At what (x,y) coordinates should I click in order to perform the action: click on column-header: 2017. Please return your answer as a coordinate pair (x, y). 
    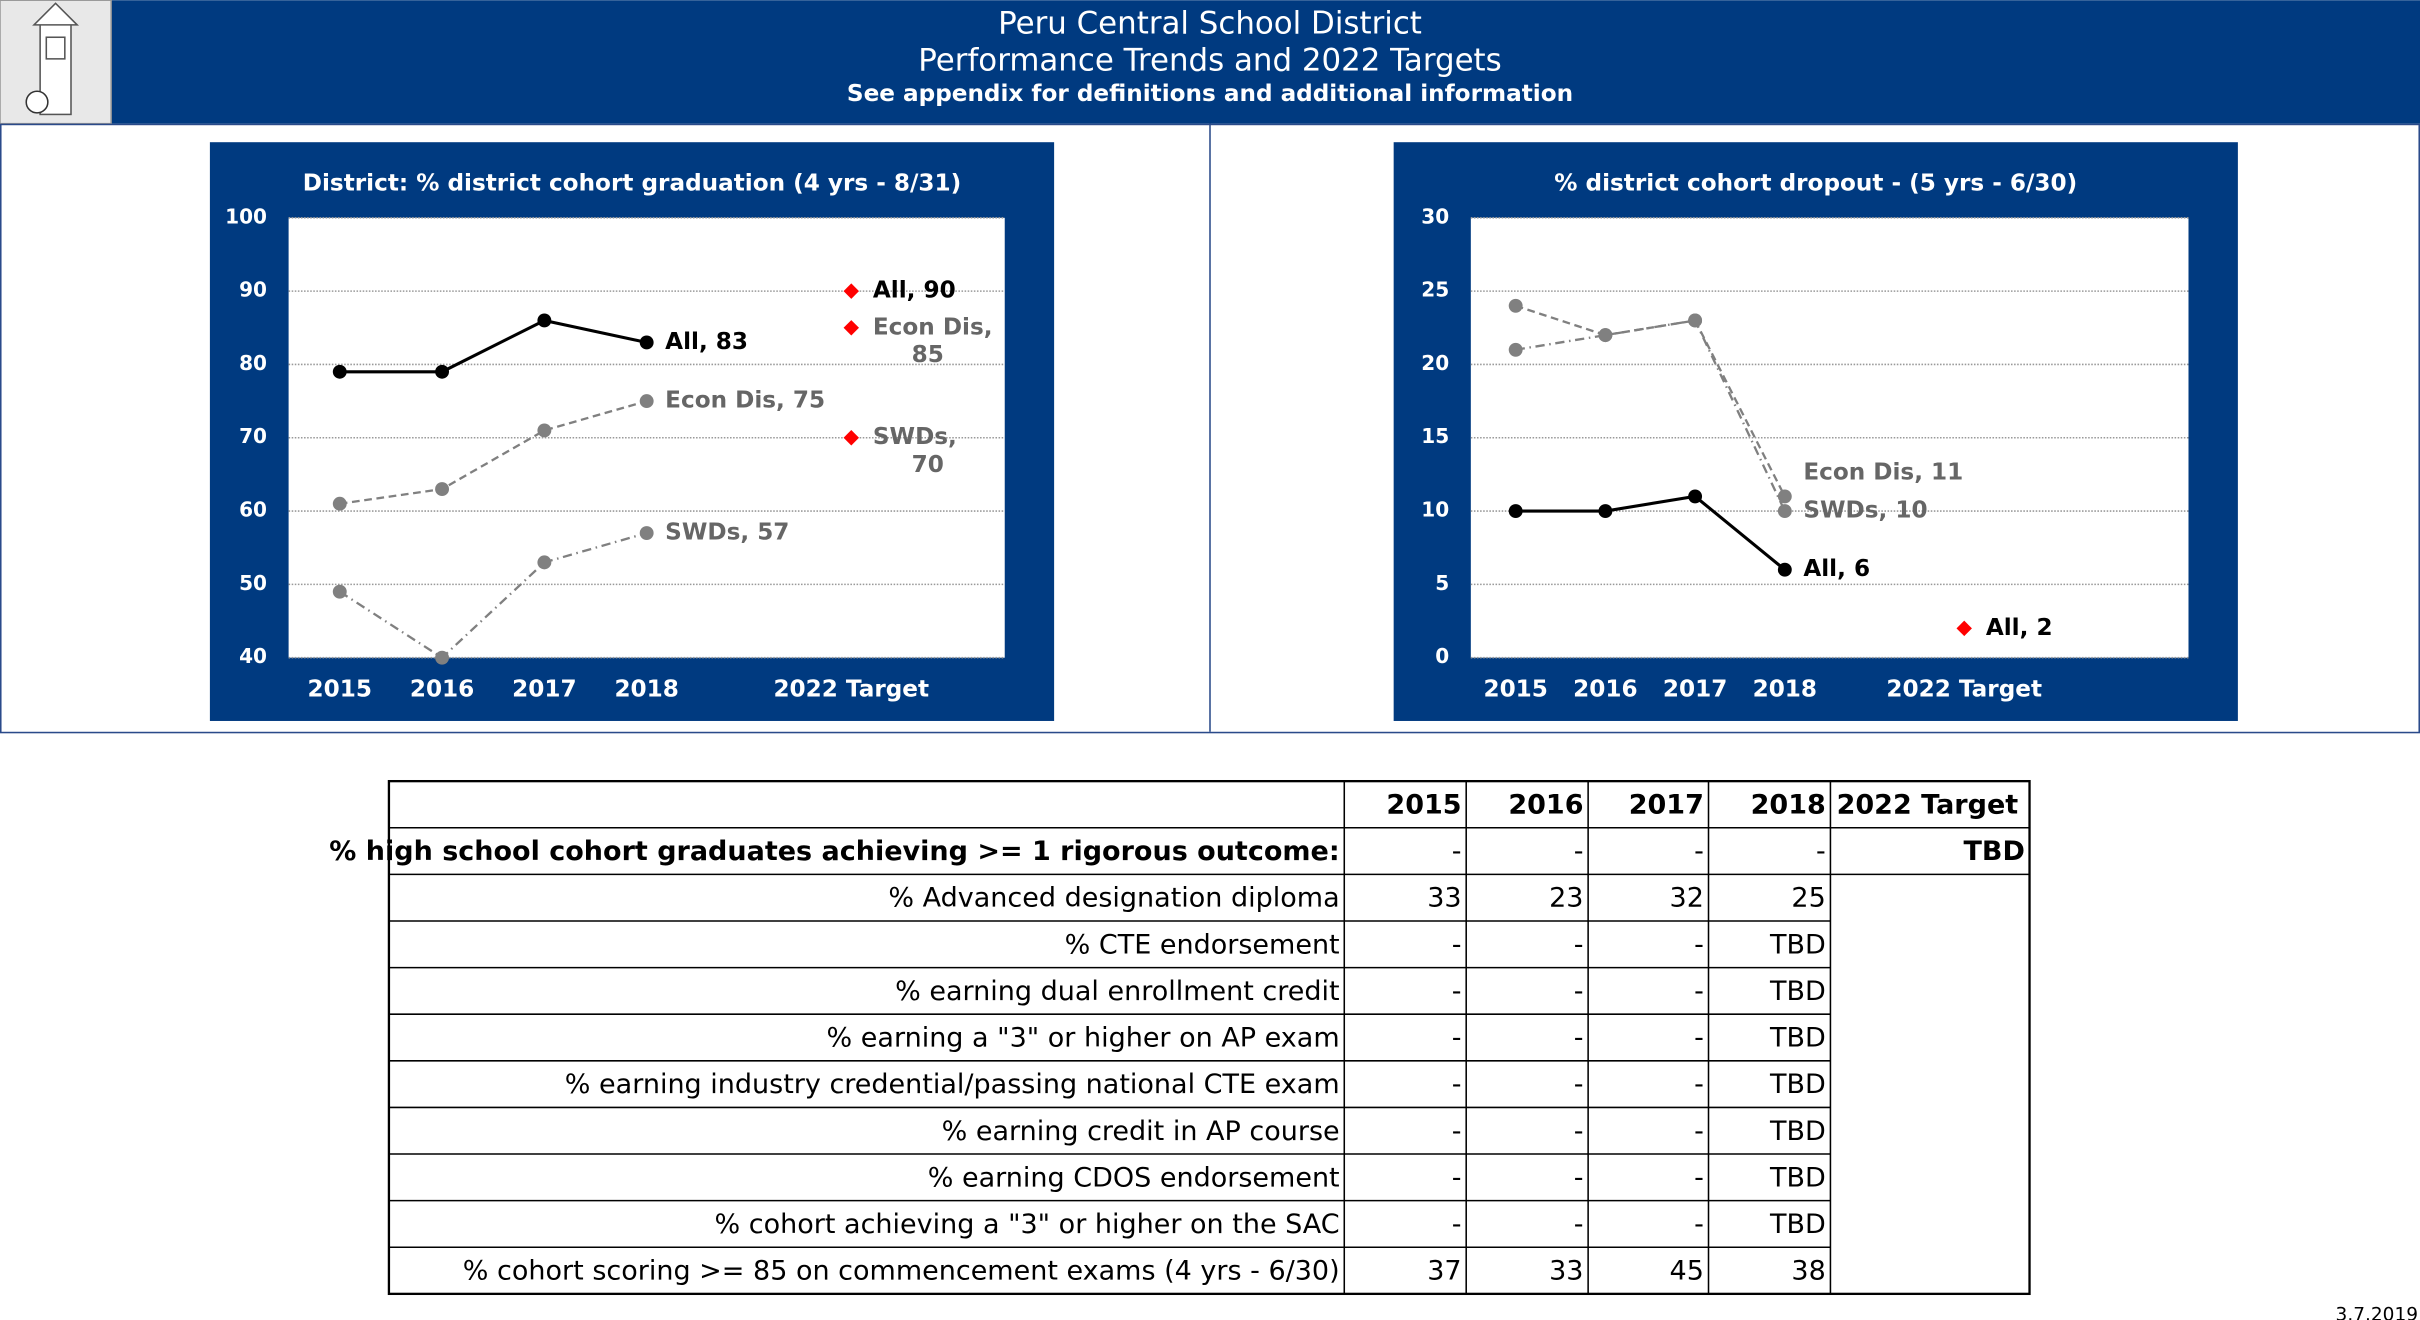
    Looking at the image, I should click on (1666, 805).